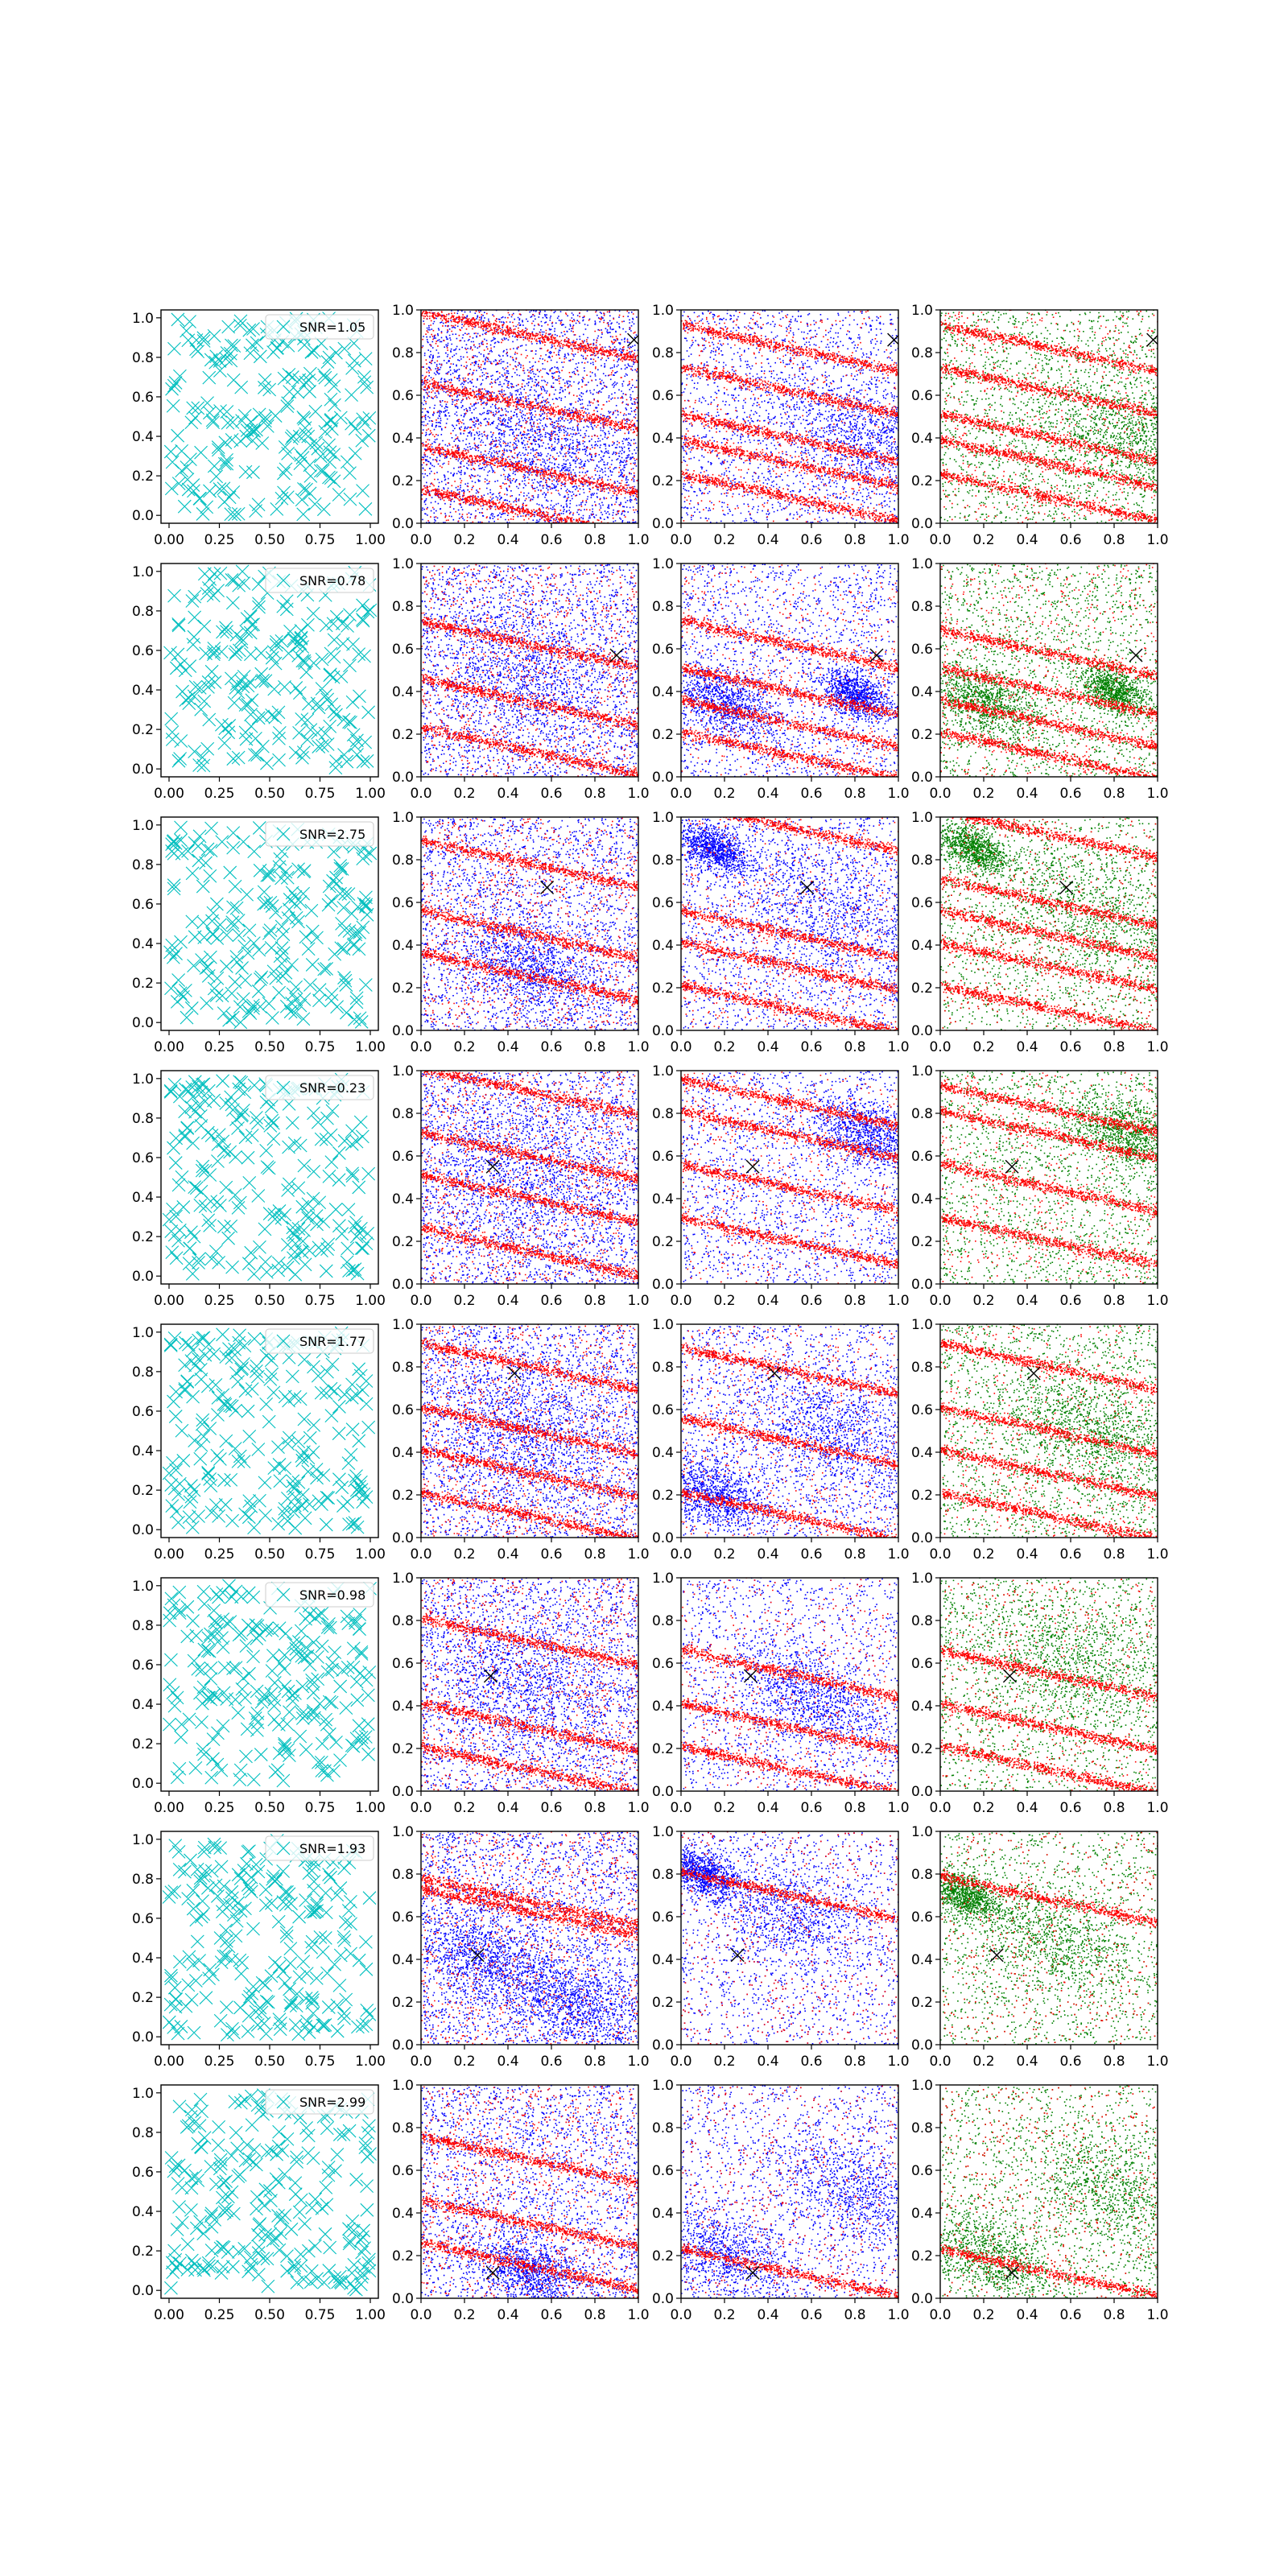 The image size is (1288, 2576). I want to click on panel-r4-c1: 0.0 0.2 0.4 0.6 0.8 1.00.00.20.40.60.81.0, so click(521, 1440).